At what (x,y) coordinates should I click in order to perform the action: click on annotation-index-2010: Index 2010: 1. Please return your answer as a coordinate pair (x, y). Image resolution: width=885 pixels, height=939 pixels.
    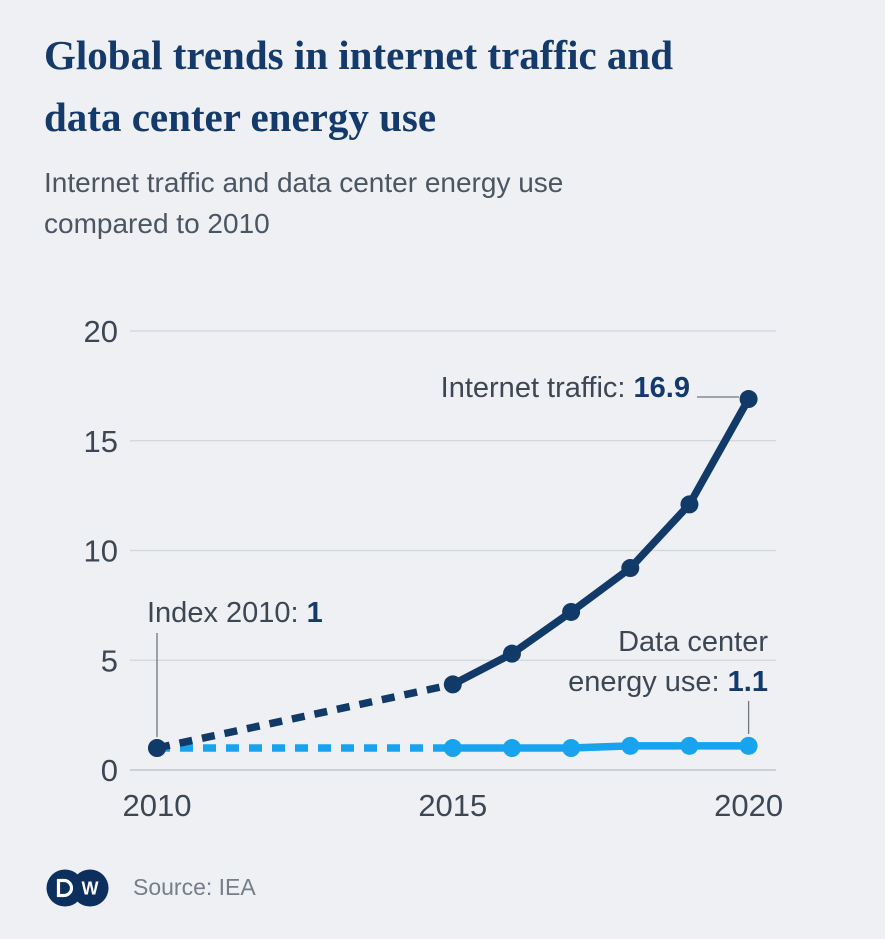
    Looking at the image, I should click on (235, 613).